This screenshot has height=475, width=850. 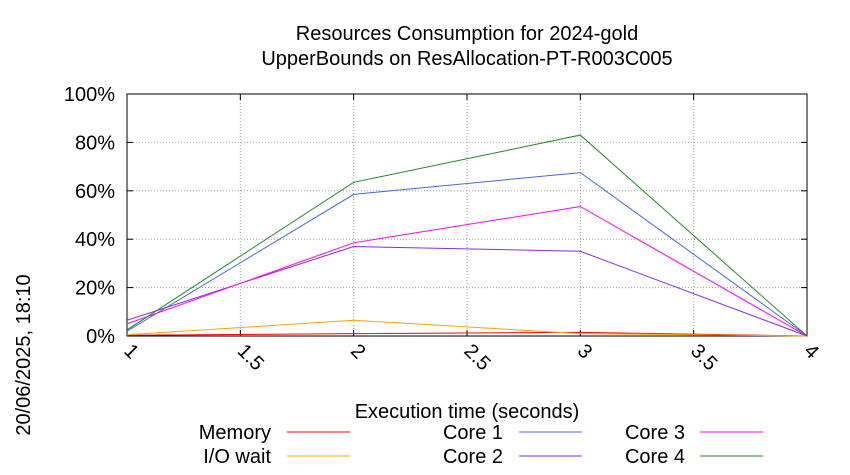 What do you see at coordinates (250, 357) in the screenshot?
I see `x-tick-label: 1.5` at bounding box center [250, 357].